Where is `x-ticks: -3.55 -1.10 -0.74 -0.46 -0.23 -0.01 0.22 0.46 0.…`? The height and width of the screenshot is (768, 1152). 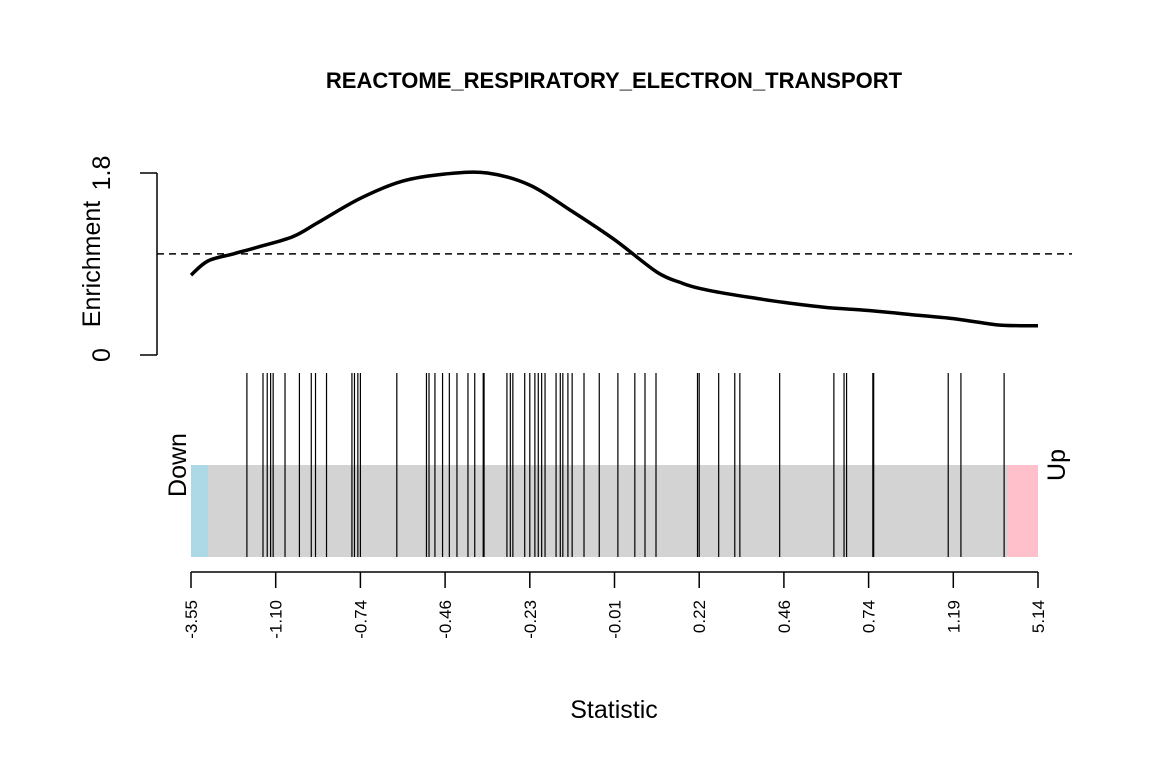
x-ticks: -3.55 -1.10 -0.74 -0.46 -0.23 -0.01 0.22 0.46 0.… is located at coordinates (615, 605).